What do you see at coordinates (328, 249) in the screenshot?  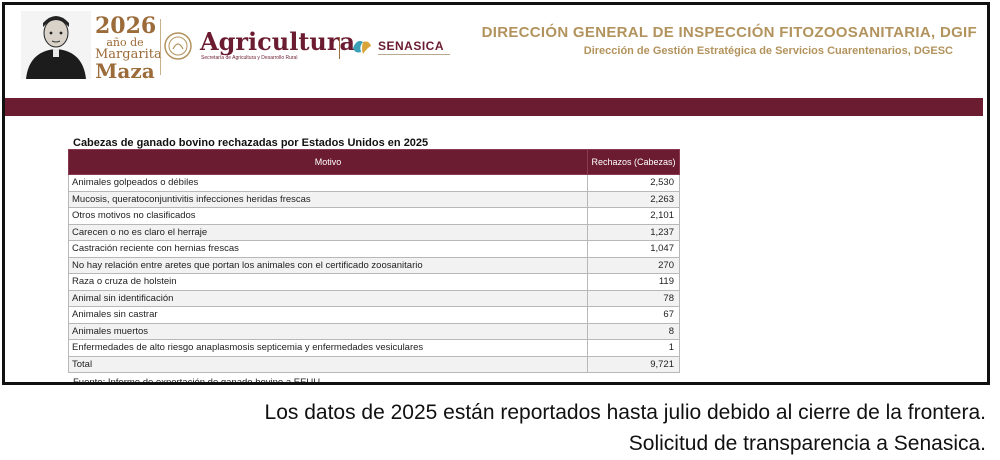 I see `cell-motivo: Castración reciente con hernias frescas` at bounding box center [328, 249].